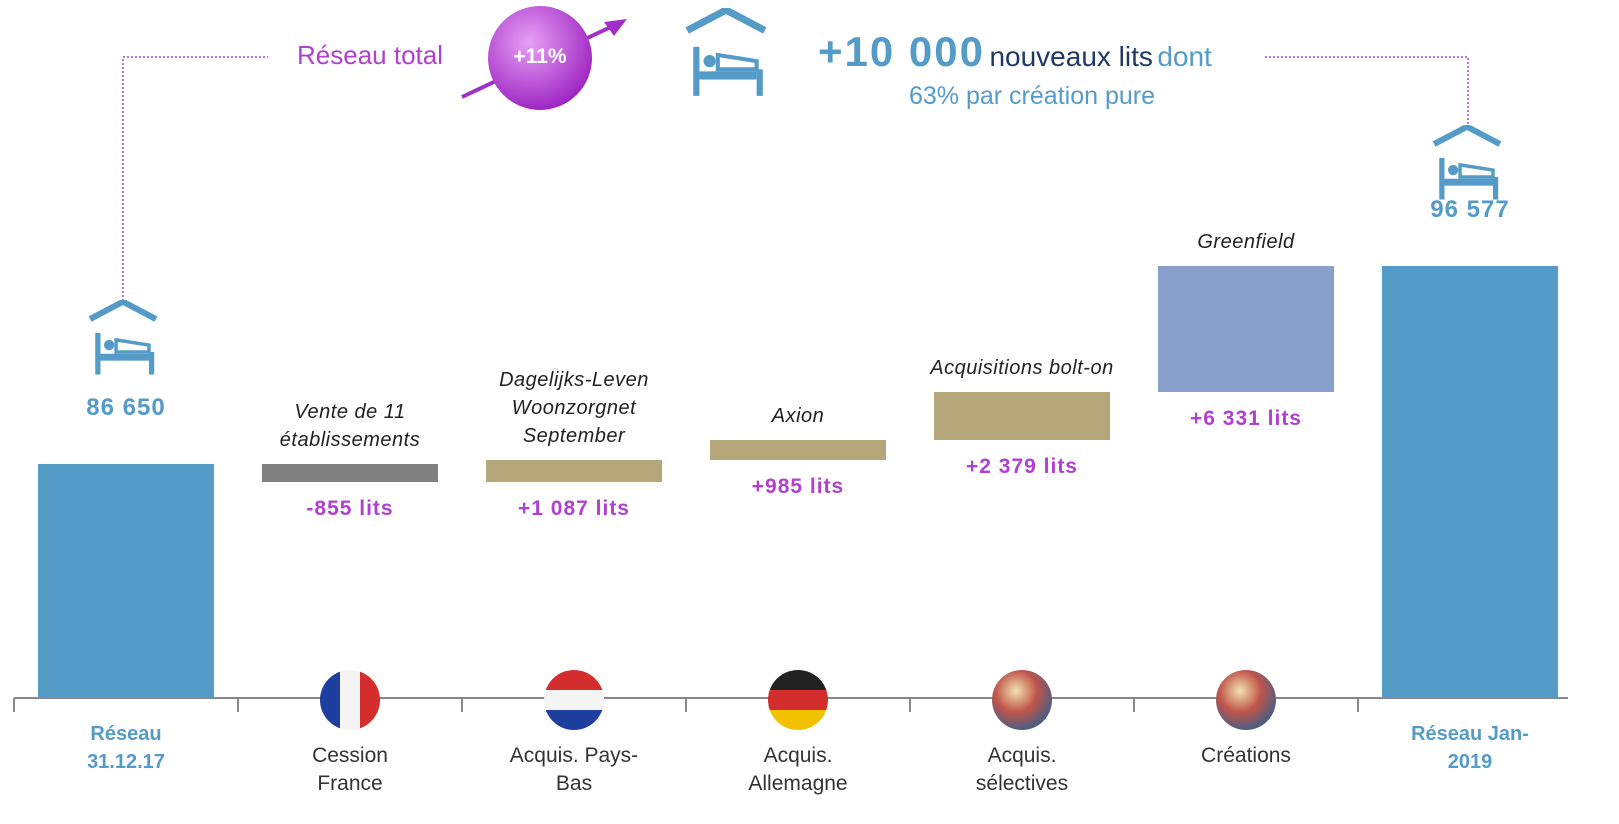 The height and width of the screenshot is (824, 1619). Describe the element at coordinates (1032, 96) in the screenshot. I see `subtext: 63% par création pure` at that location.